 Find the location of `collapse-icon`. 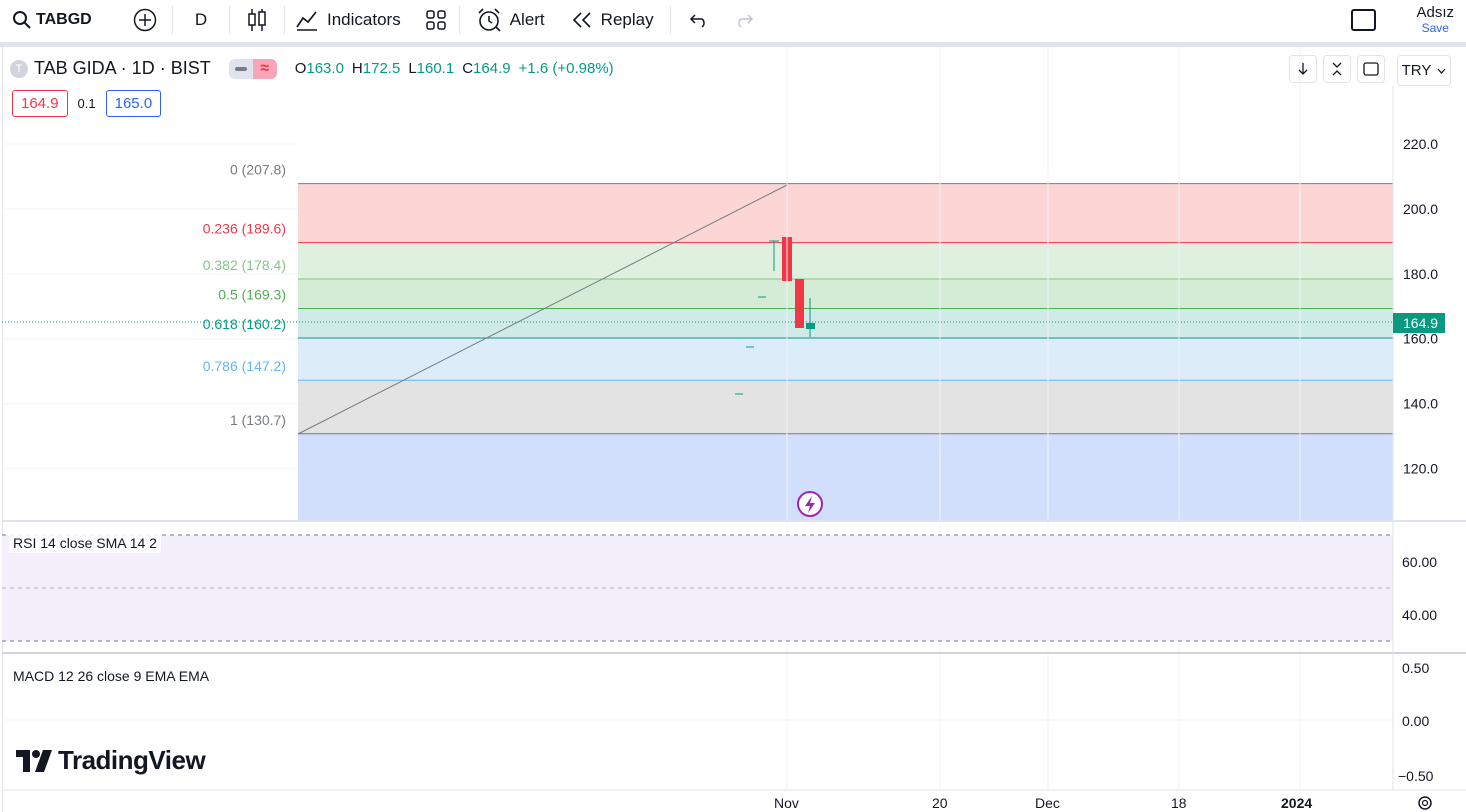

collapse-icon is located at coordinates (1337, 69).